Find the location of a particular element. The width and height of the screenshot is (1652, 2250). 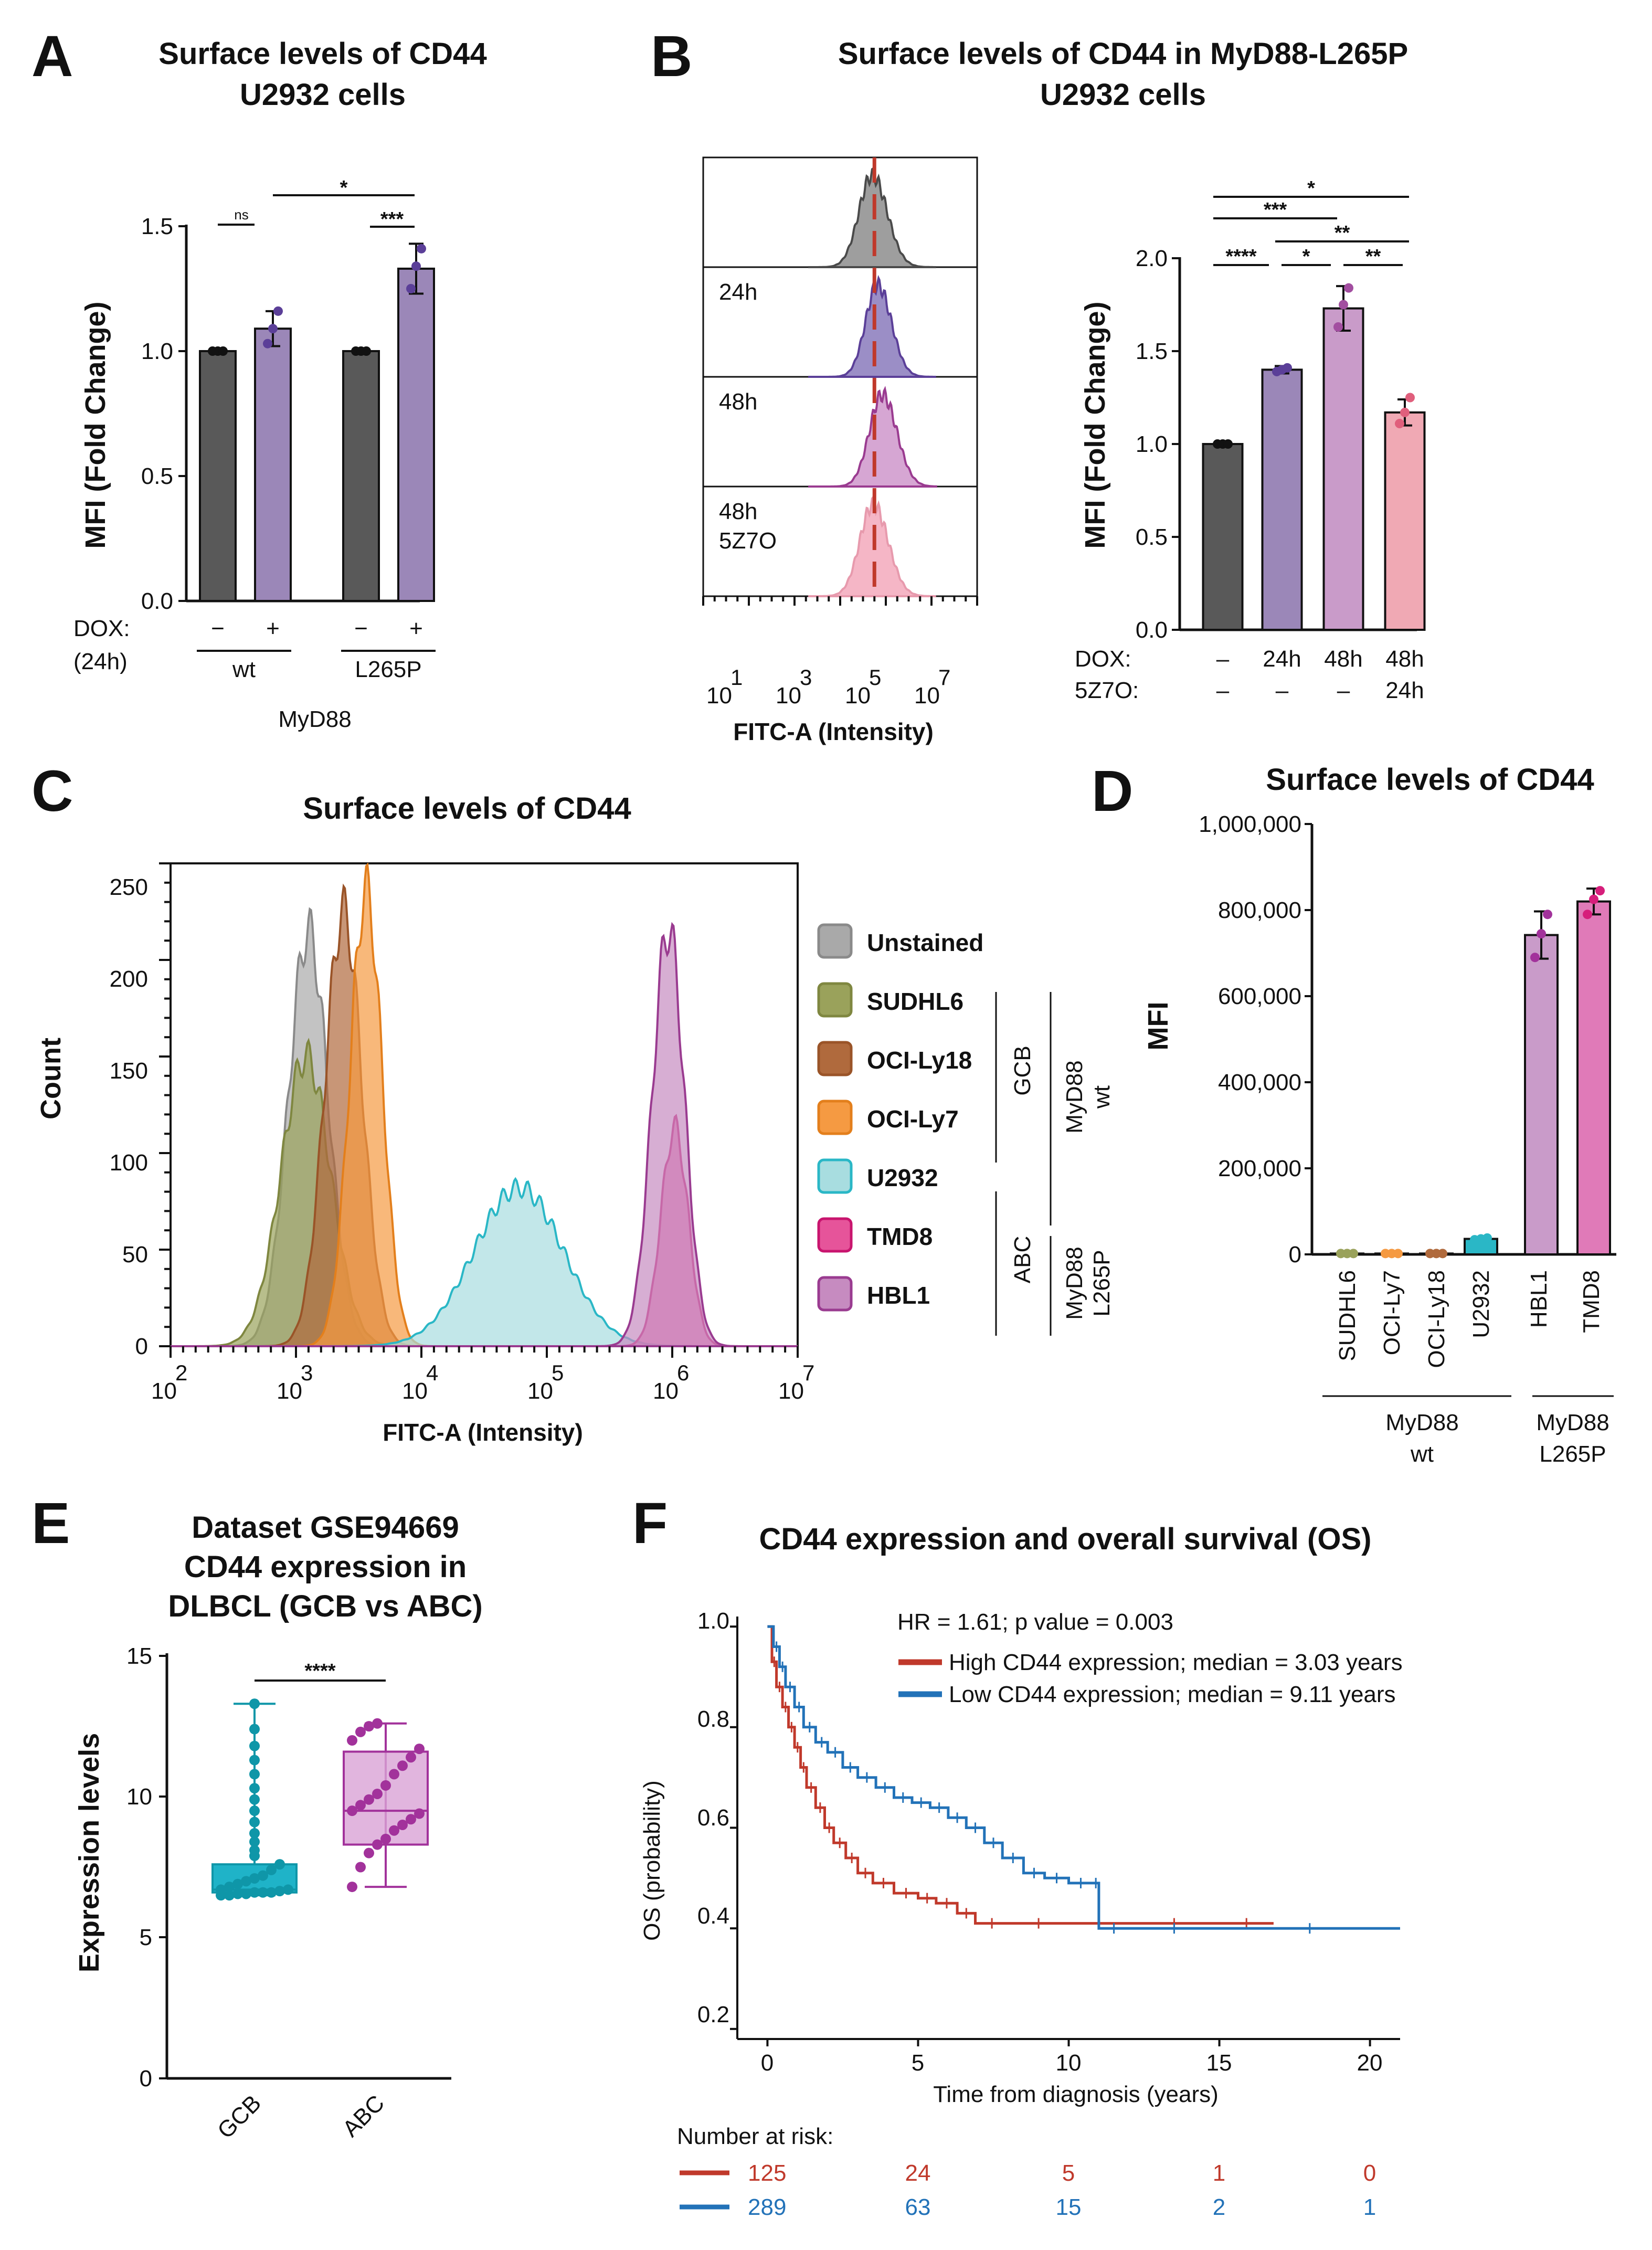

panel-a-dox-value: + is located at coordinates (416, 628).